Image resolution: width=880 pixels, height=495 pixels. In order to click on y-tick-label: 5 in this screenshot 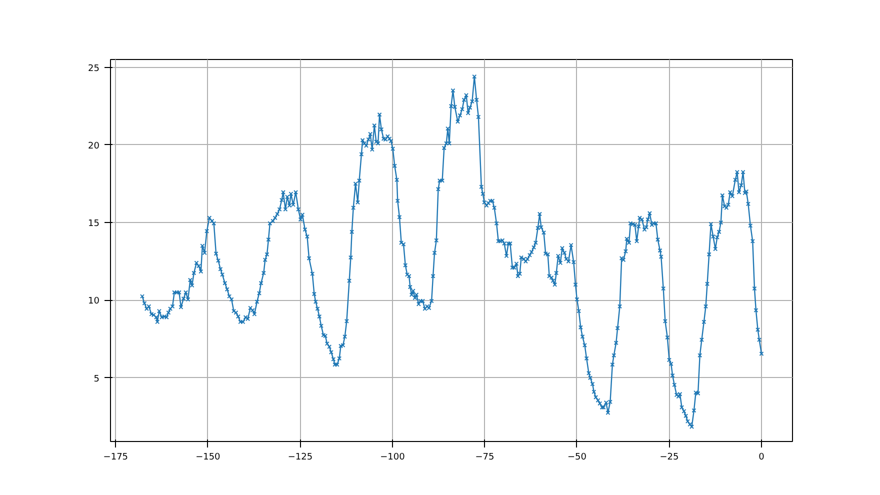, I will do `click(97, 379)`.